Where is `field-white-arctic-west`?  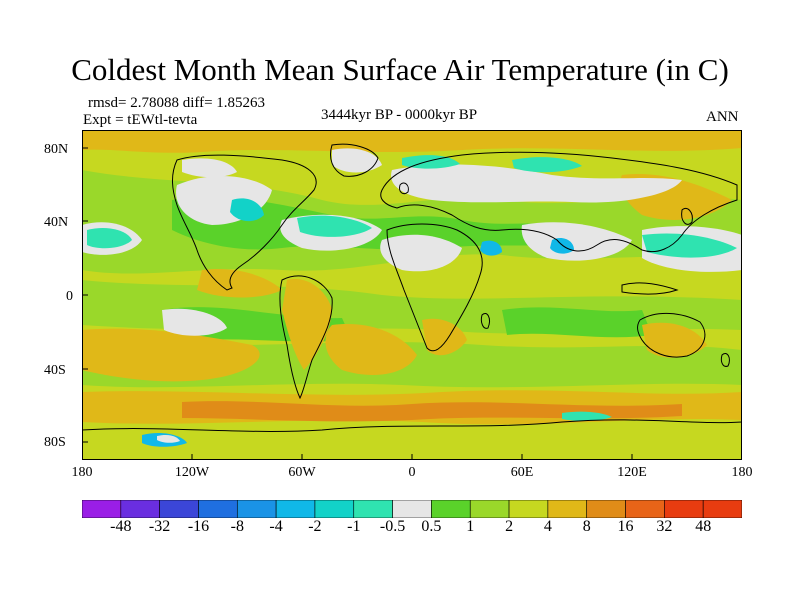 field-white-arctic-west is located at coordinates (209, 168).